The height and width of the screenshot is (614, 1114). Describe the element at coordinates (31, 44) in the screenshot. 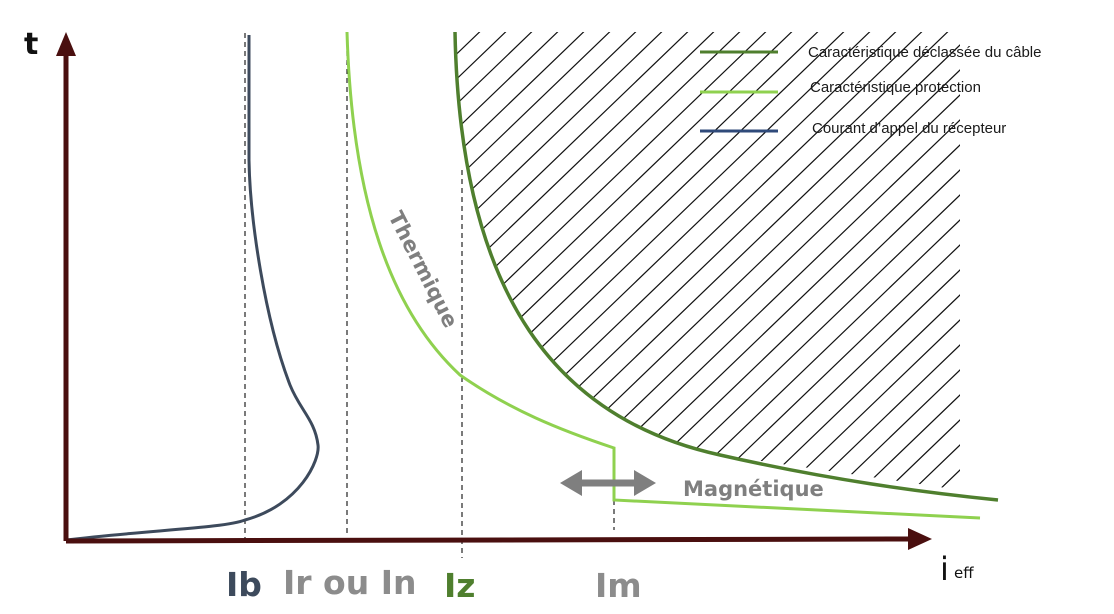

I see `y-axis-label: t` at that location.